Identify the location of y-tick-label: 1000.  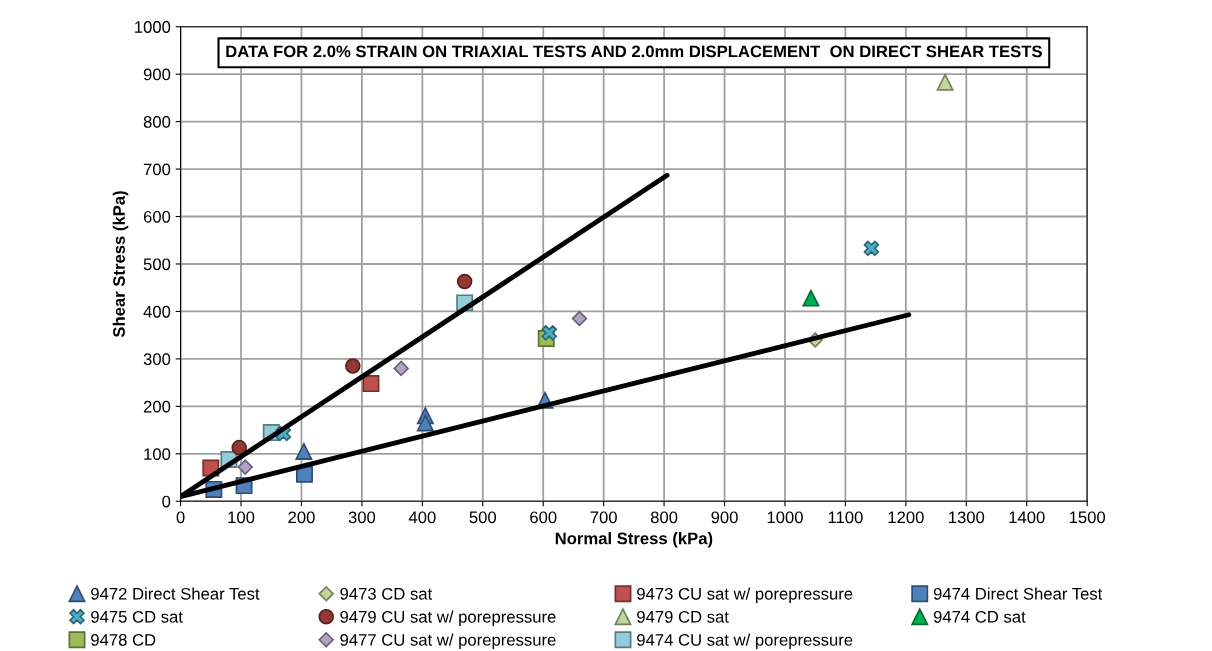
(153, 27).